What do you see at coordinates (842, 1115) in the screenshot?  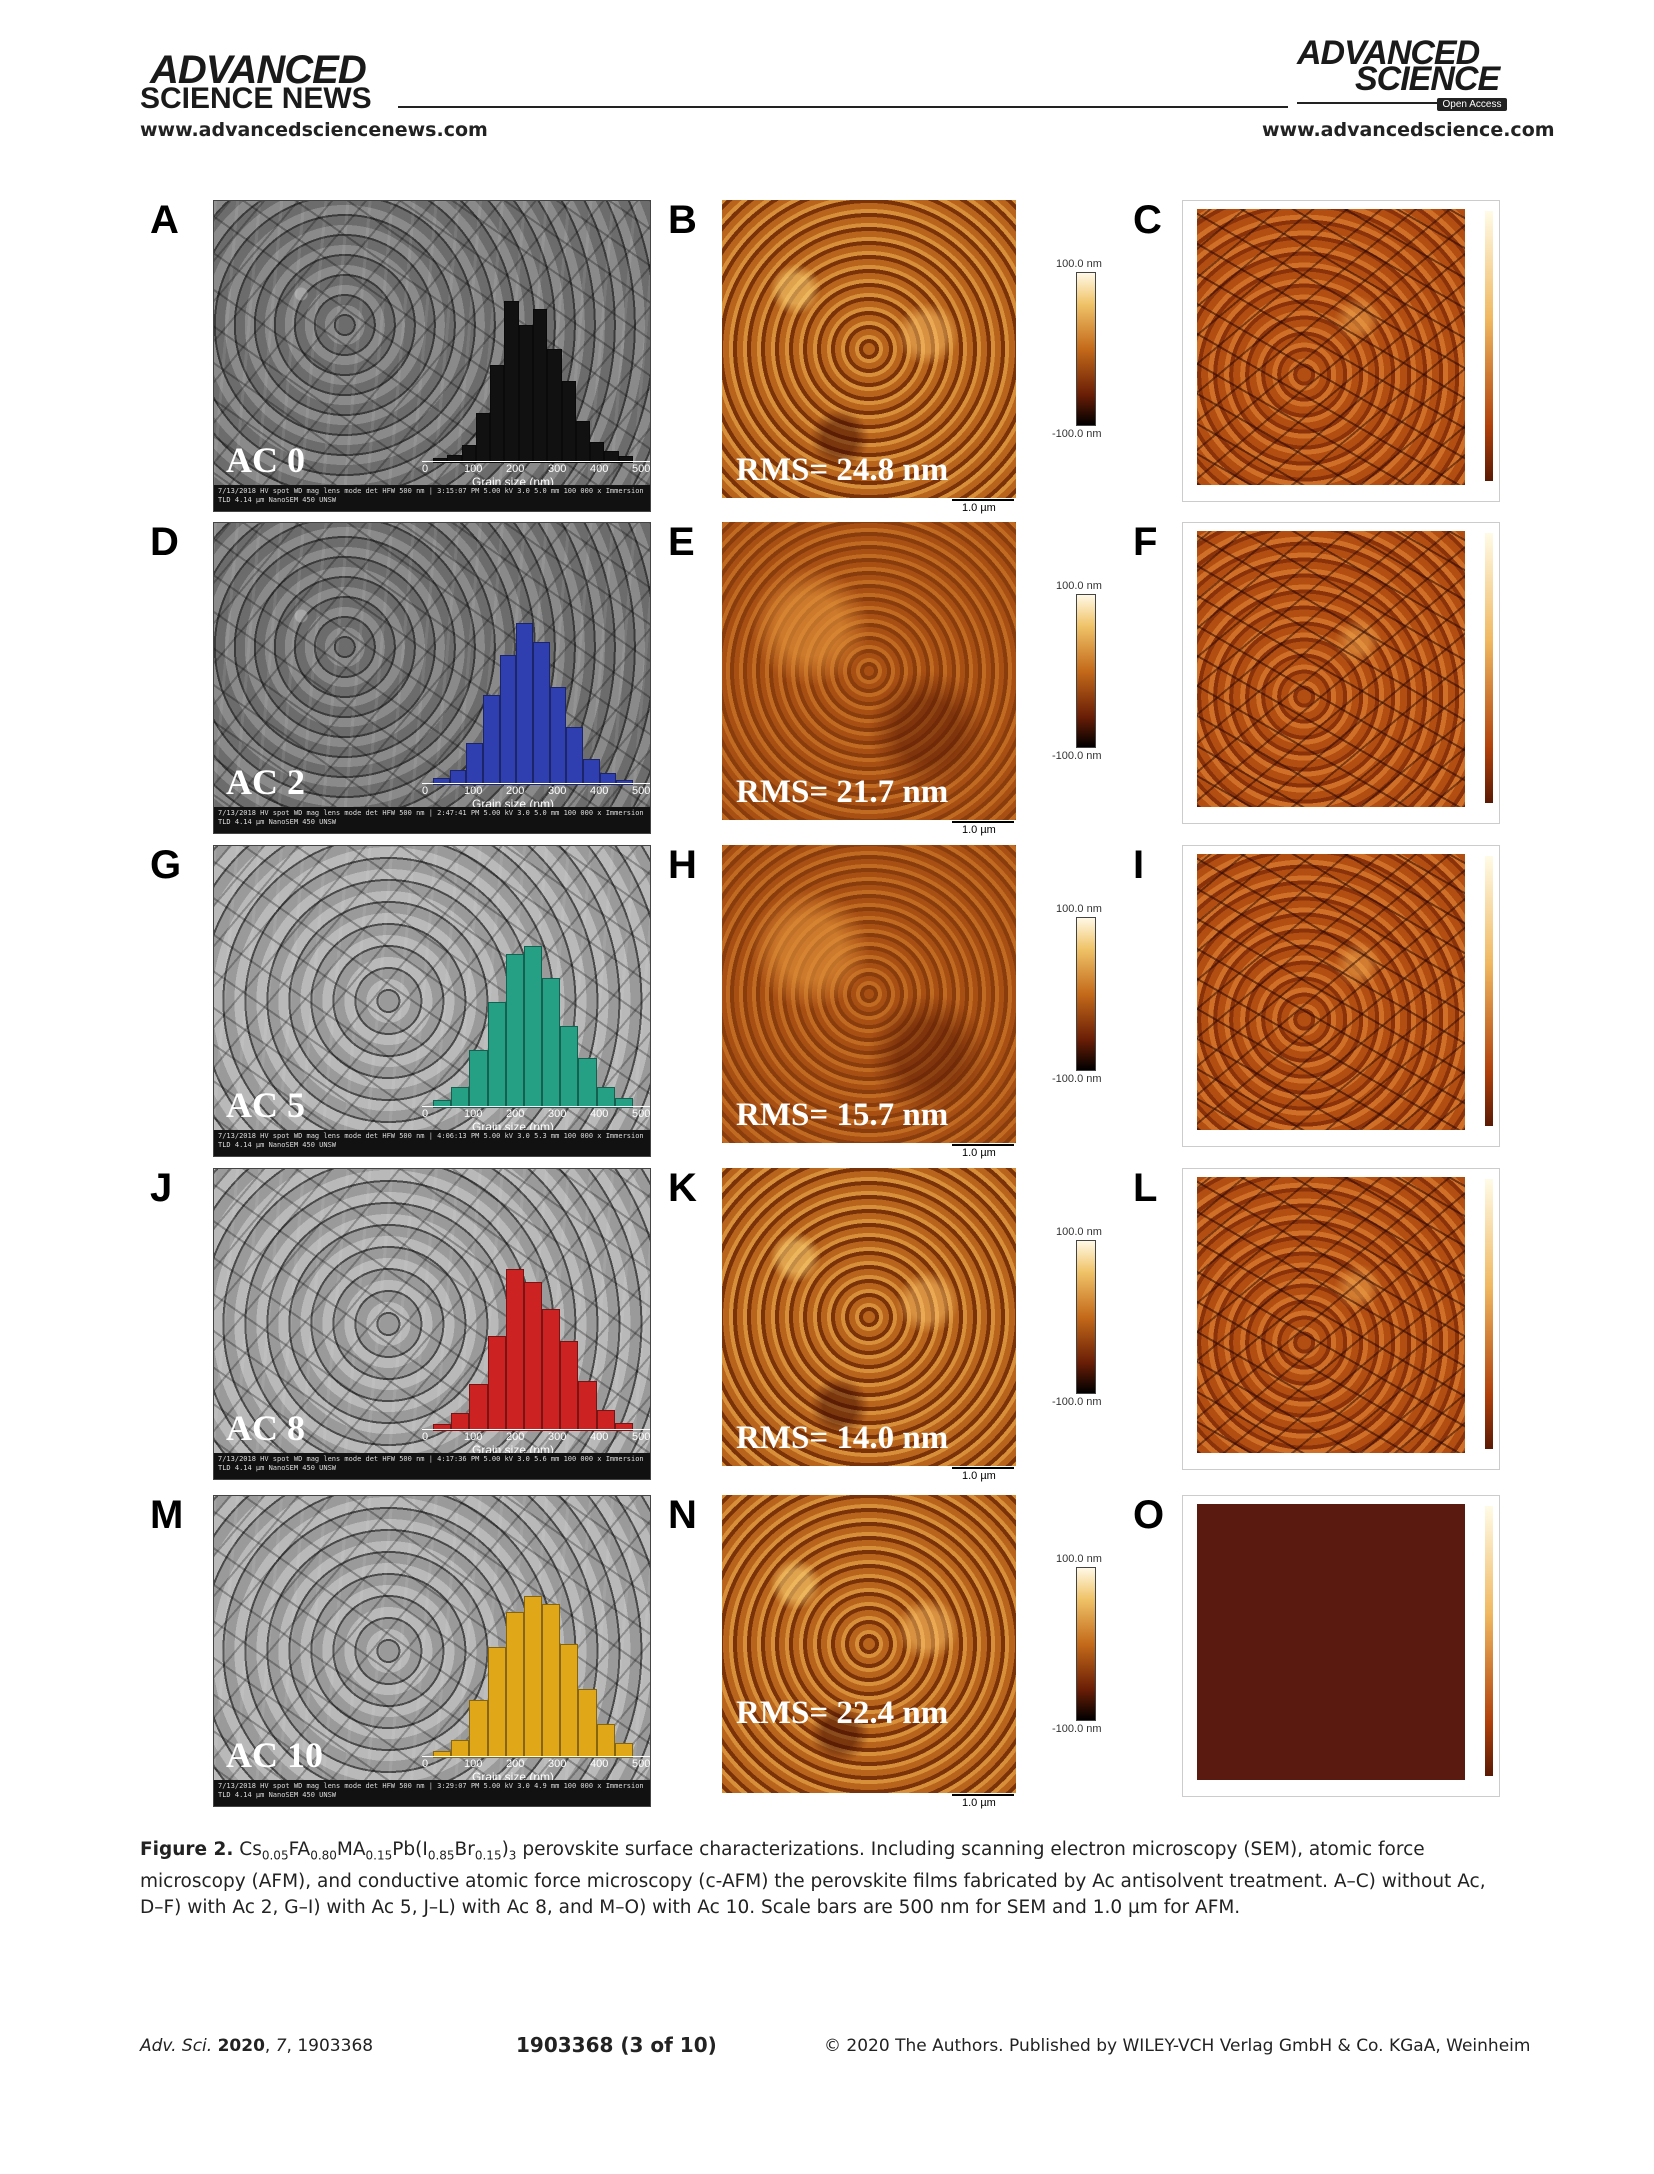 I see `rms-label: RMS= 15.7 nm` at bounding box center [842, 1115].